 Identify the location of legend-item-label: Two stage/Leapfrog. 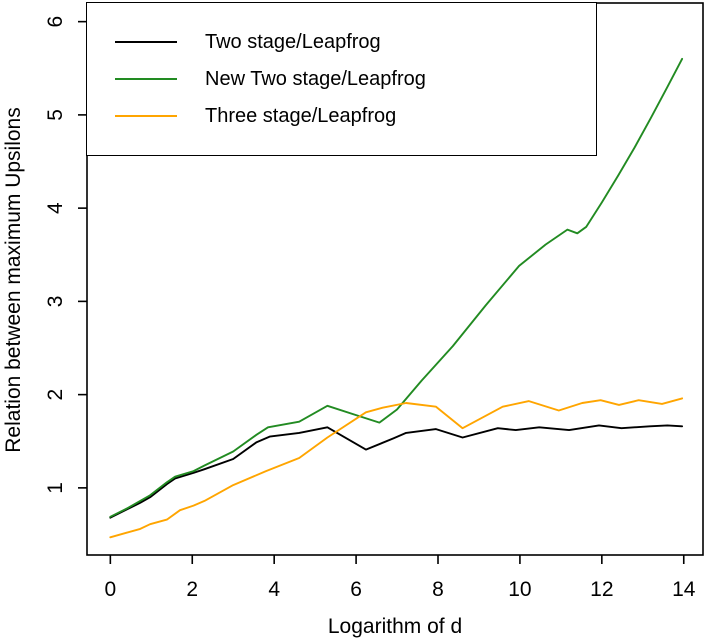
(293, 41).